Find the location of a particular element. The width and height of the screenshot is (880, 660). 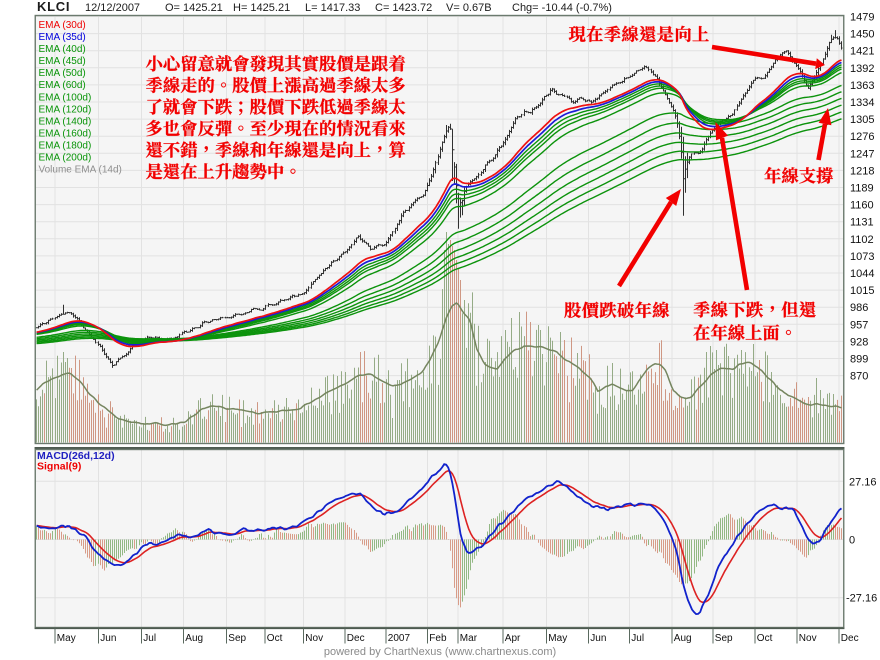

svg-text: 1247 is located at coordinates (862, 154).